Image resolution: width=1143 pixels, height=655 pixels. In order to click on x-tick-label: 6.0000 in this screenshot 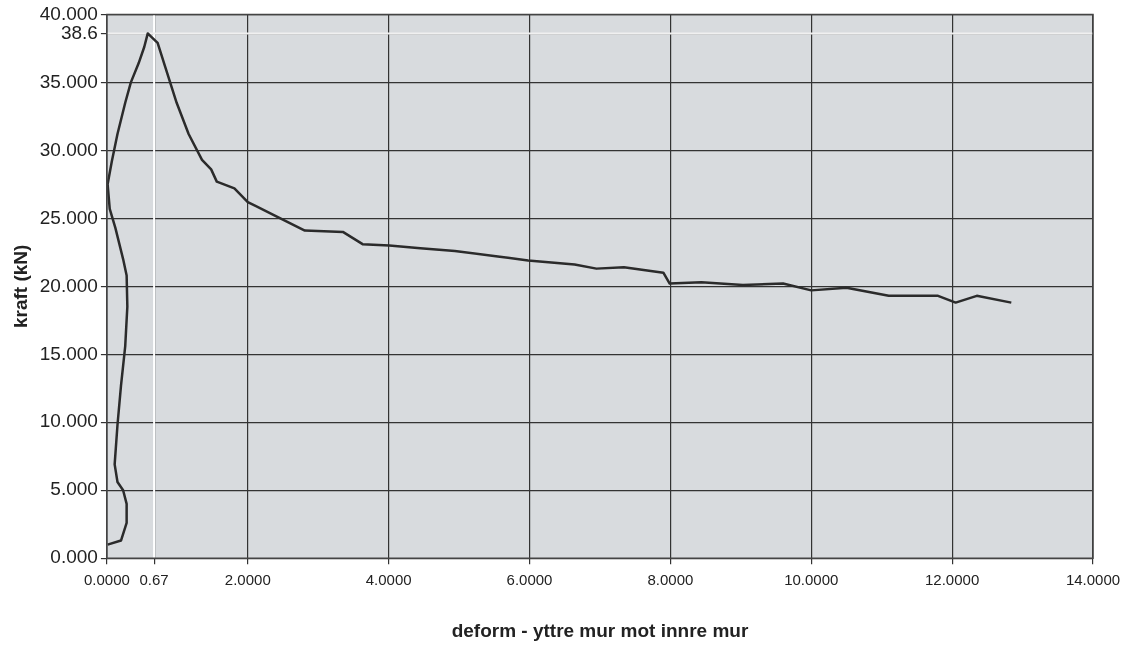, I will do `click(529, 580)`.